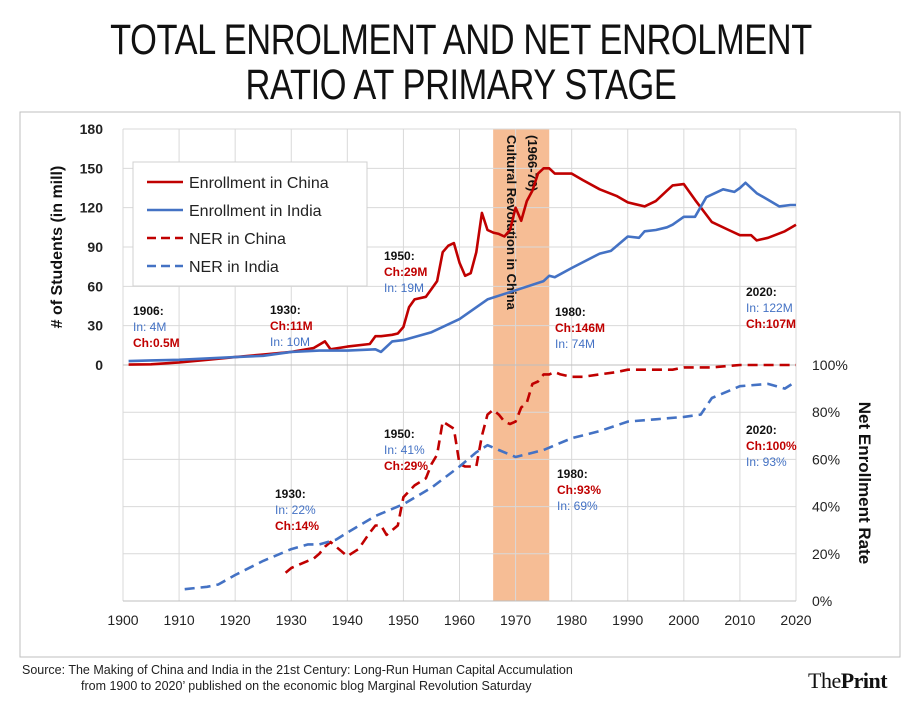 The height and width of the screenshot is (708, 922). I want to click on right-tick-label: 20%, so click(826, 554).